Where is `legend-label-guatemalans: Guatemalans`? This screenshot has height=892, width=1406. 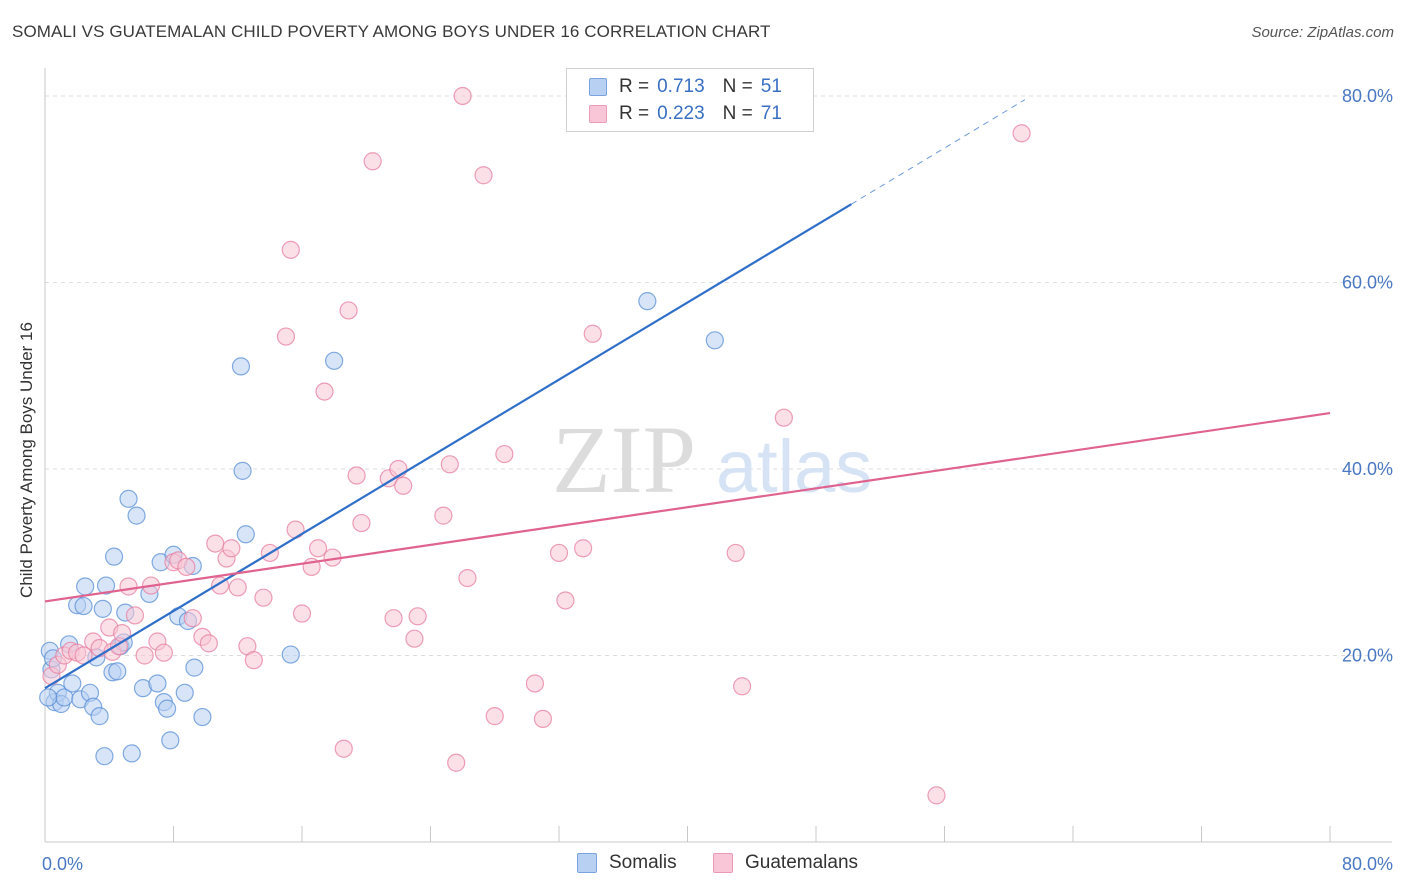
legend-label-guatemalans: Guatemalans is located at coordinates (802, 862).